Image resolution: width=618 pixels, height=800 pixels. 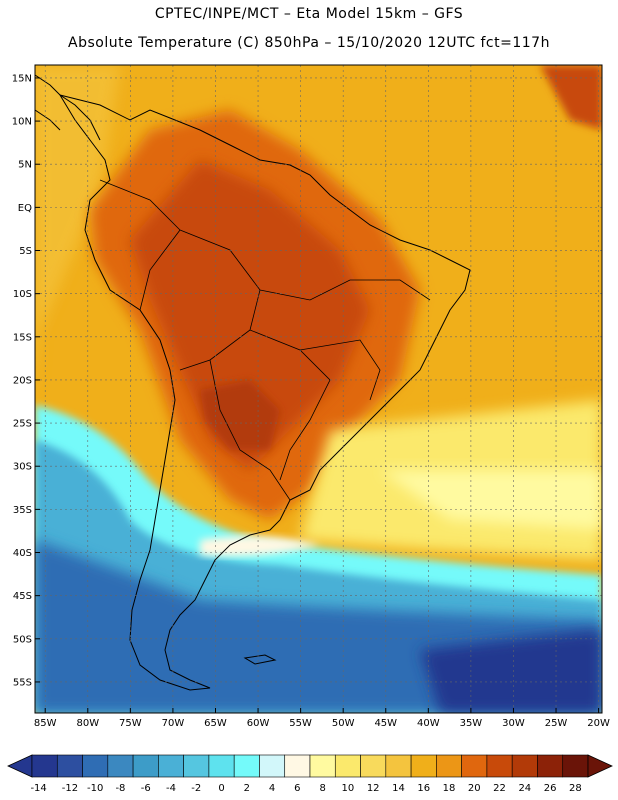 What do you see at coordinates (22, 294) in the screenshot?
I see `lat-tick-label: 10S` at bounding box center [22, 294].